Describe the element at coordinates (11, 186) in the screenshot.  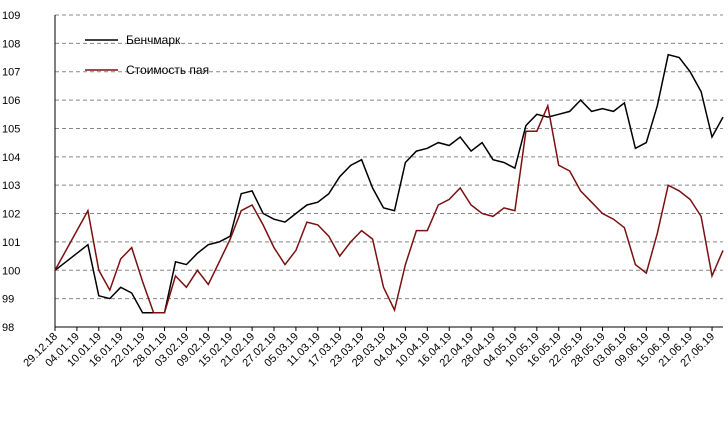
I see `y-tick-label: 103` at that location.